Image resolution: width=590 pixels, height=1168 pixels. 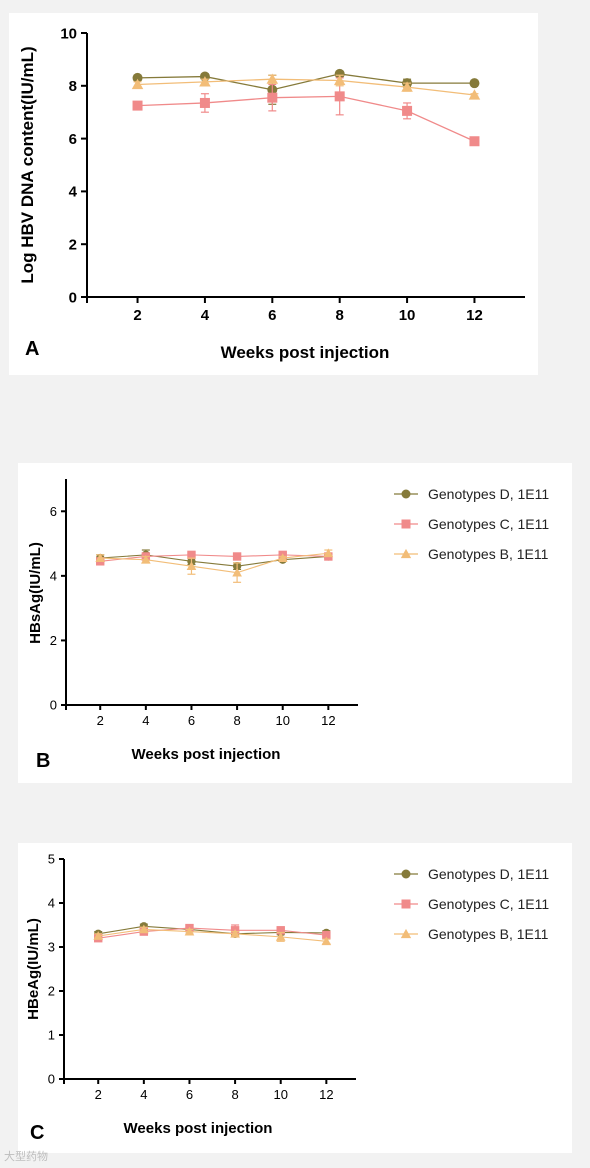 What do you see at coordinates (73, 86) in the screenshot?
I see `y-tick-label: 8` at bounding box center [73, 86].